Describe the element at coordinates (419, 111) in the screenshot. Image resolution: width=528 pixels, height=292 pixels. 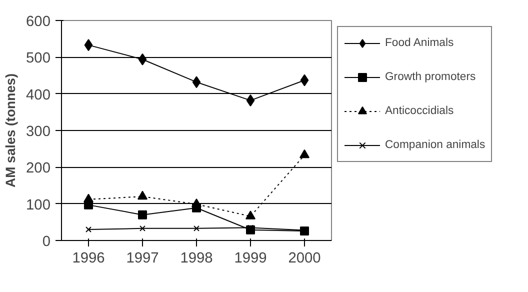
I see `legend-label: Anticoccidials` at that location.